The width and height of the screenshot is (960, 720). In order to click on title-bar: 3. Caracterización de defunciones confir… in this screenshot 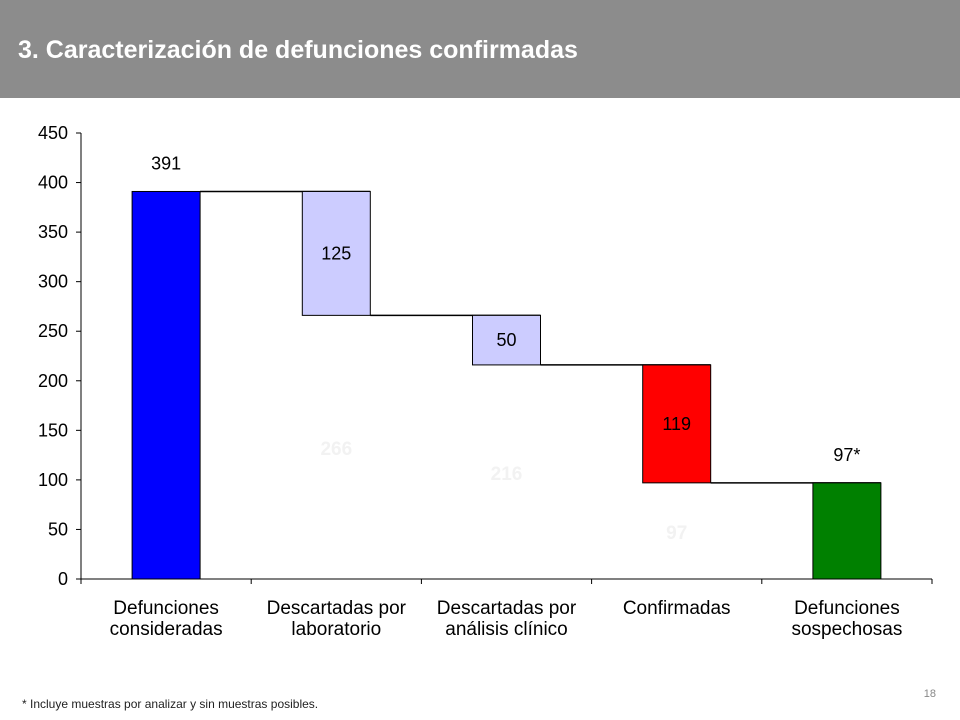, I will do `click(480, 49)`.